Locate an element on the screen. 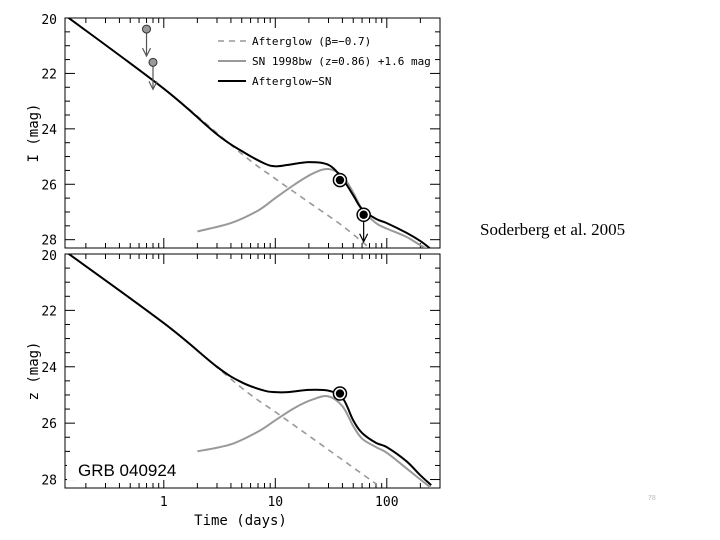  x-axis-label: Time (days) is located at coordinates (240, 521).